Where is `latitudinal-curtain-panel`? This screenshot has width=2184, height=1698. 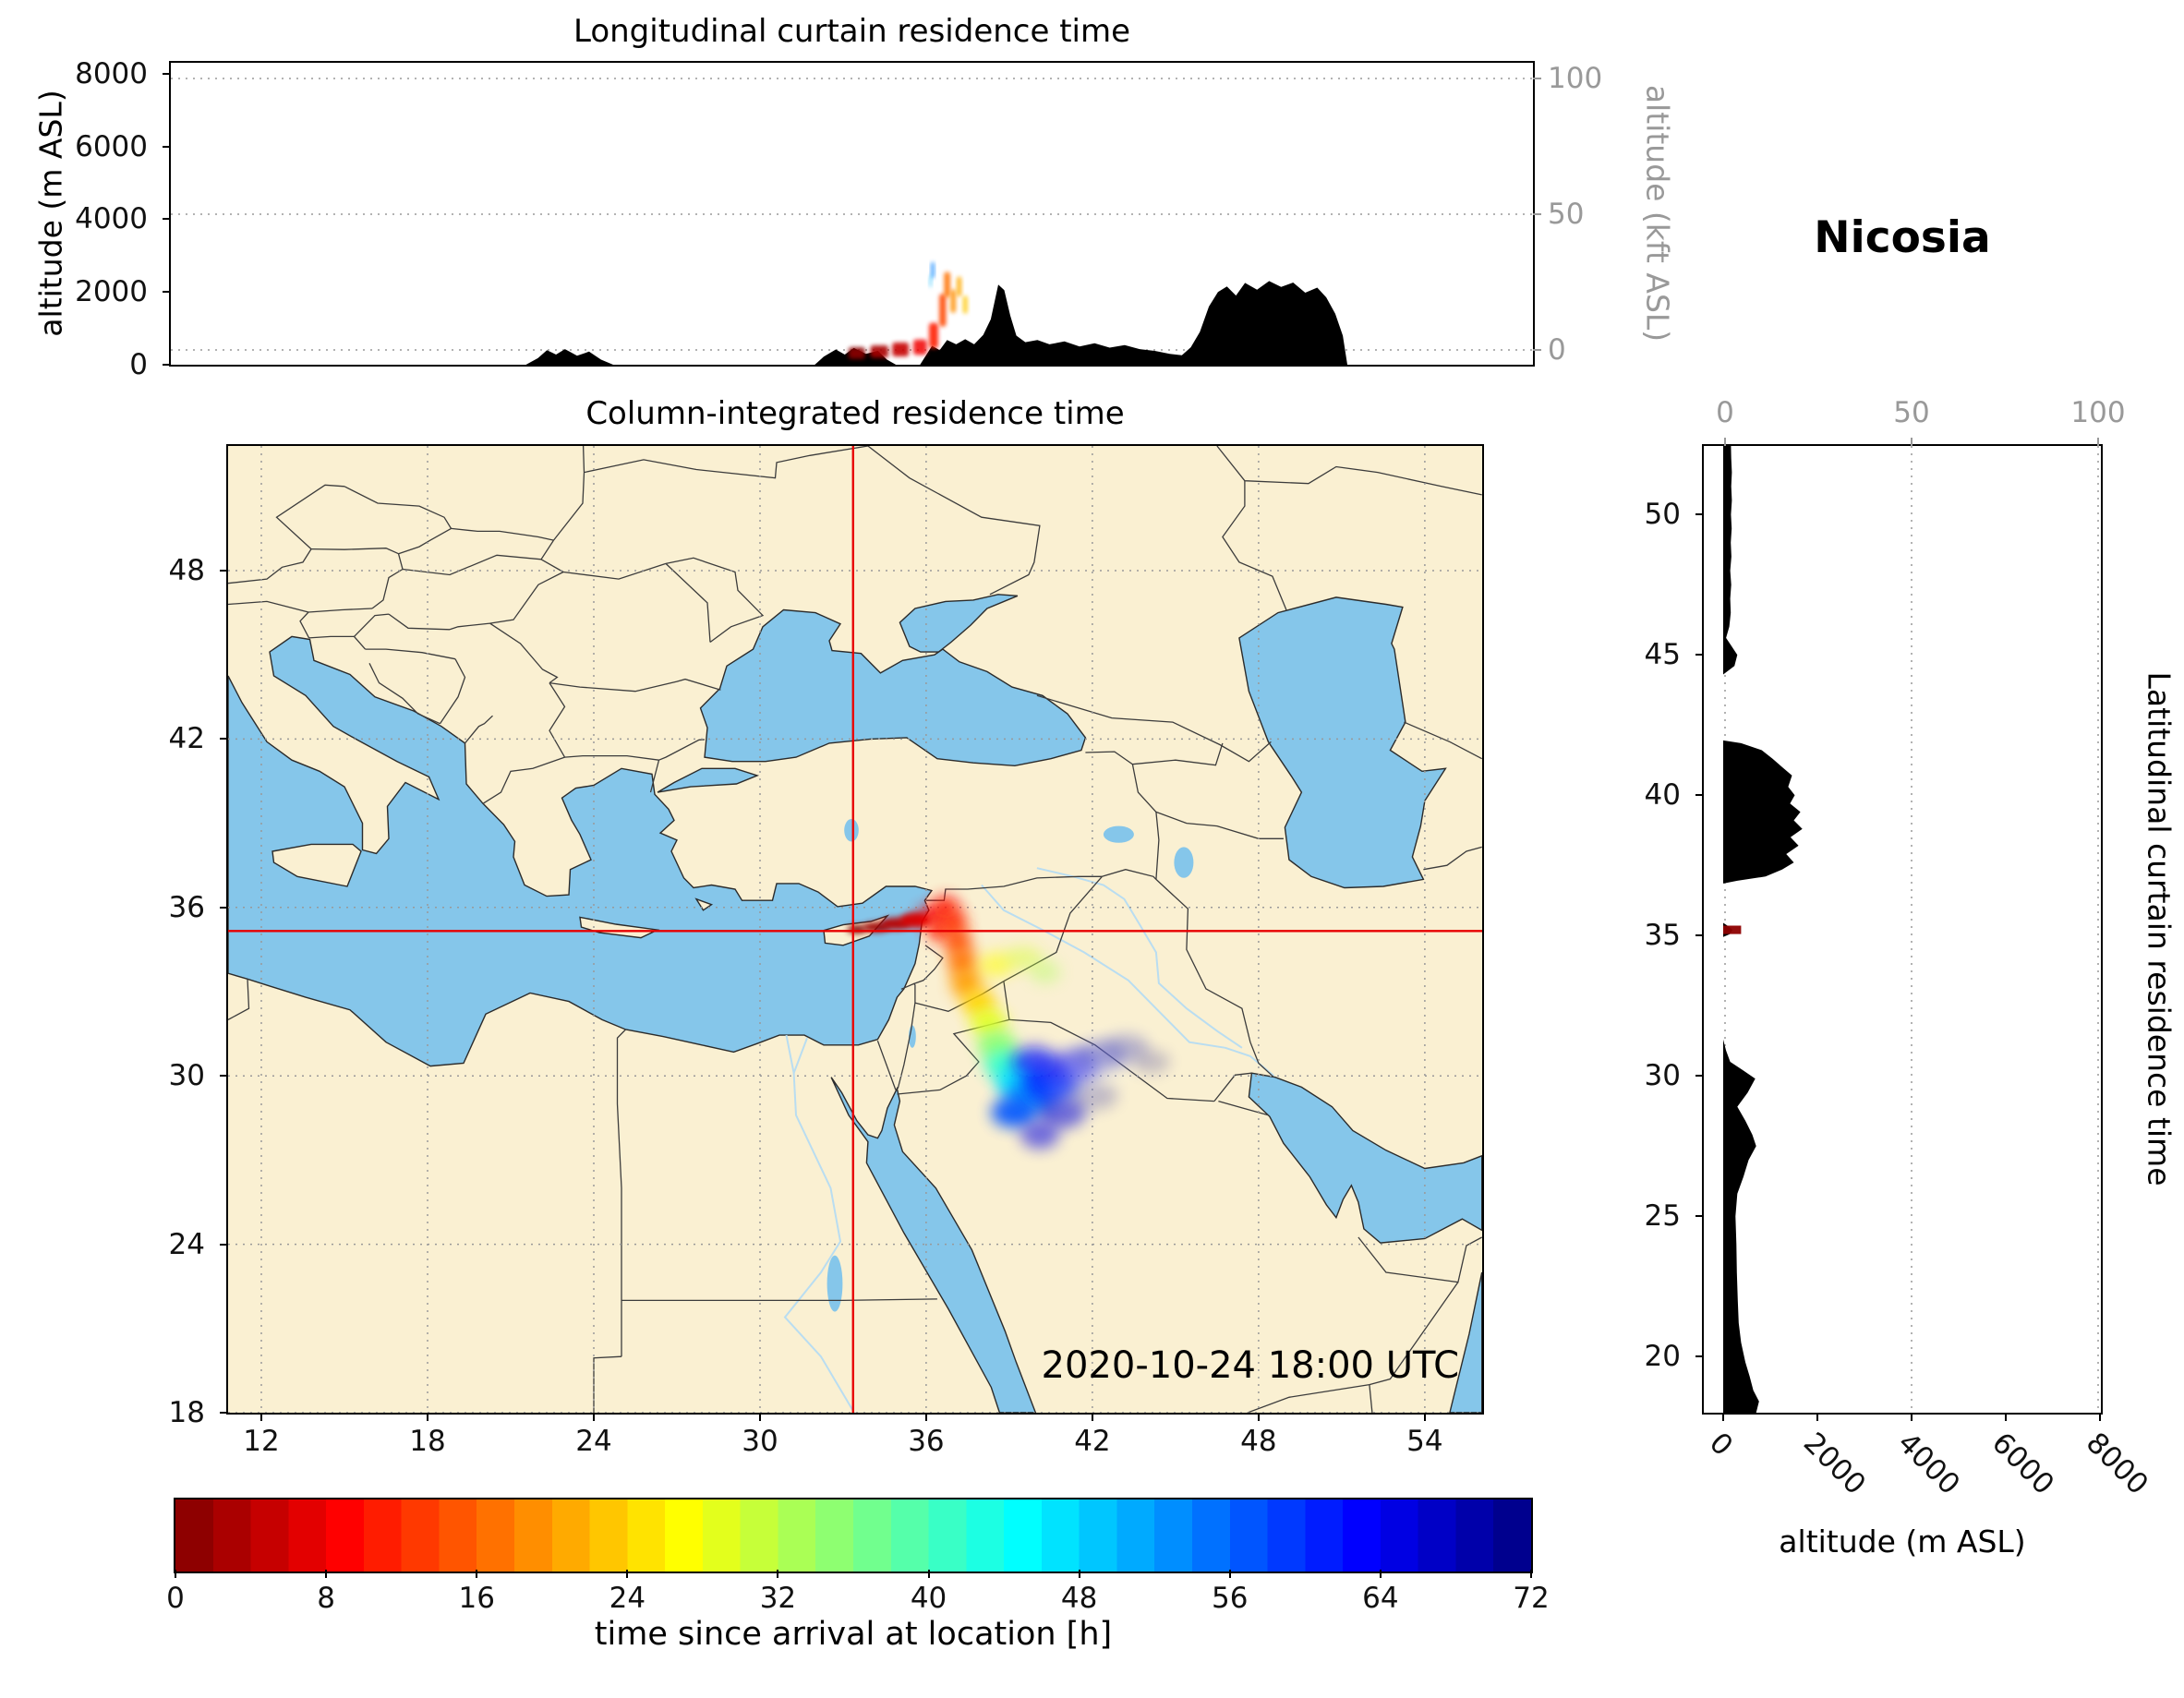
latitudinal-curtain-panel is located at coordinates (1902, 929).